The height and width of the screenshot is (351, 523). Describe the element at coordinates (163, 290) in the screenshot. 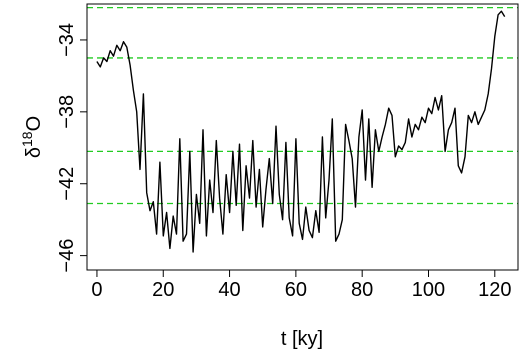

I see `x-tick-label: 20` at that location.